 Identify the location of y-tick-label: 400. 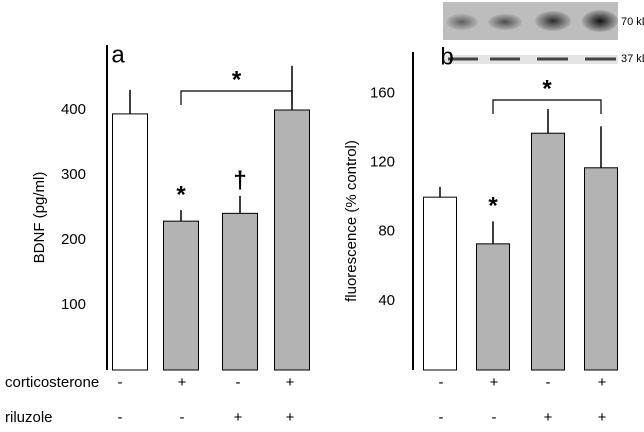
(73, 109).